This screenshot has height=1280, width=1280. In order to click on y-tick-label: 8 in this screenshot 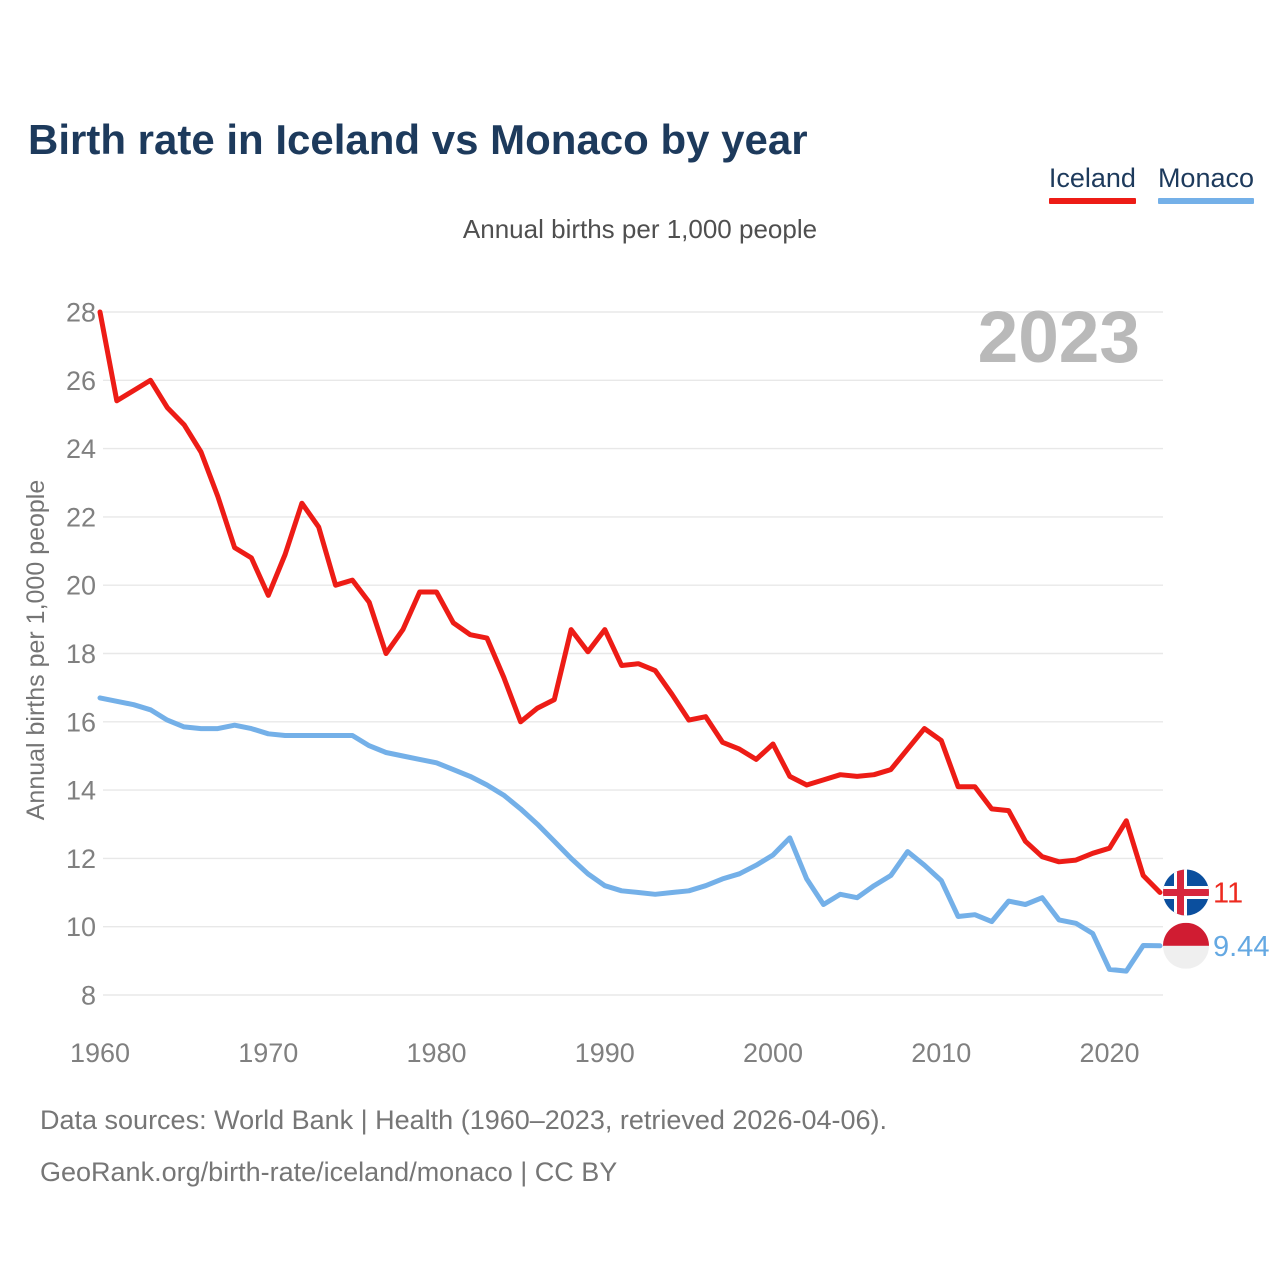, I will do `click(88, 996)`.